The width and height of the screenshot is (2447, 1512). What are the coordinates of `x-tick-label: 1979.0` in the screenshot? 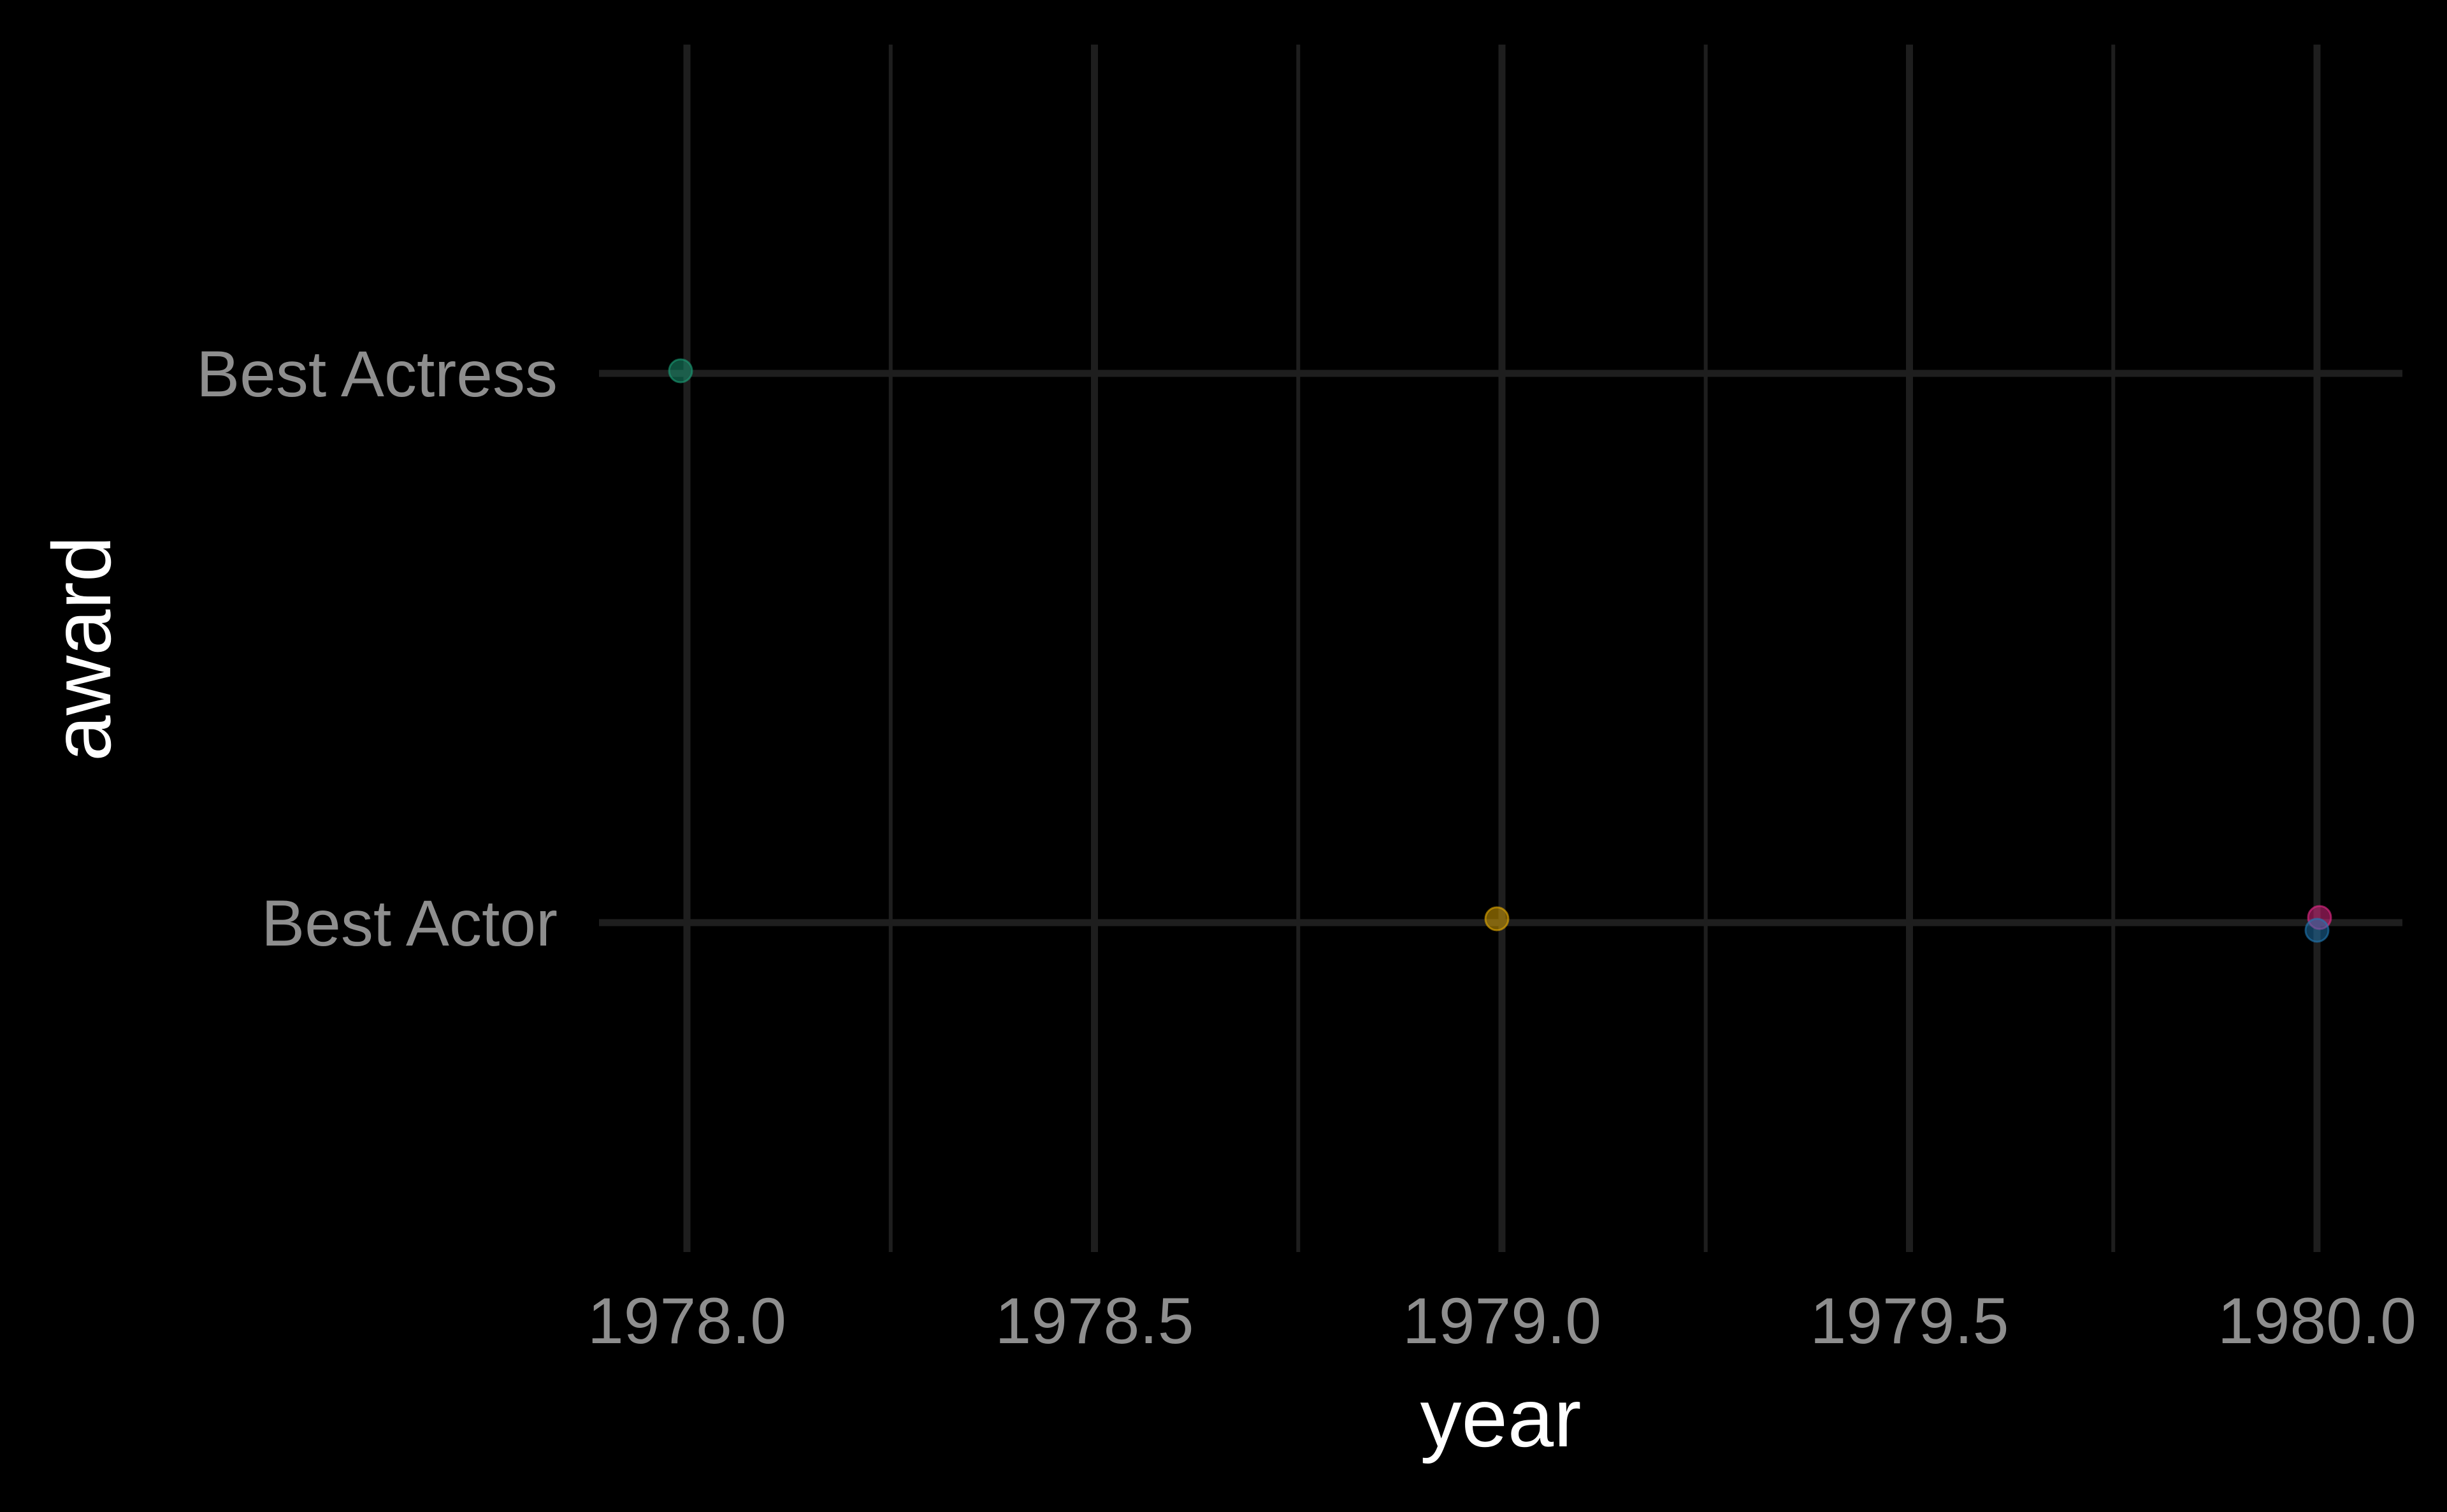 It's located at (1502, 1321).